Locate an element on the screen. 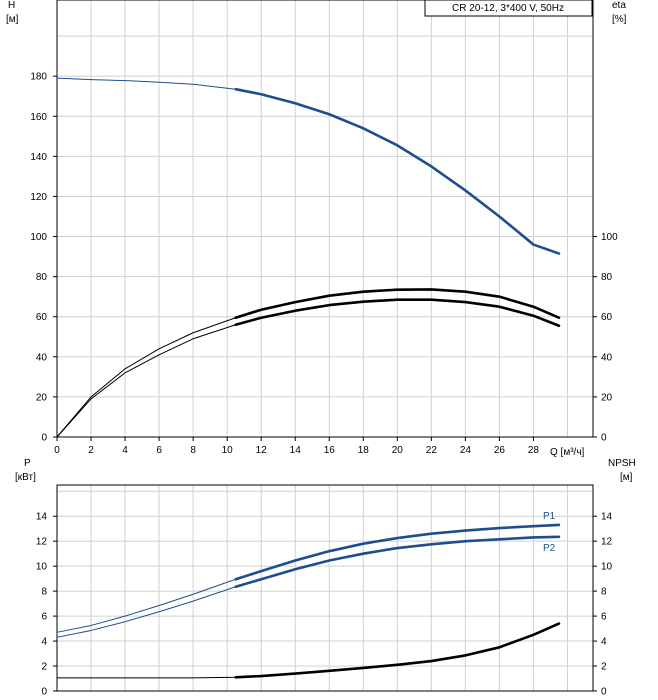 Image resolution: width=658 pixels, height=700 pixels. upper-right-axis-label-1: eta is located at coordinates (619, 5).